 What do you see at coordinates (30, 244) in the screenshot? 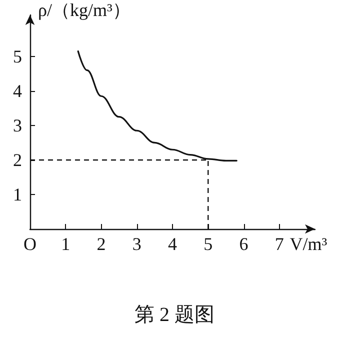
I see `x-tick-label: O` at bounding box center [30, 244].